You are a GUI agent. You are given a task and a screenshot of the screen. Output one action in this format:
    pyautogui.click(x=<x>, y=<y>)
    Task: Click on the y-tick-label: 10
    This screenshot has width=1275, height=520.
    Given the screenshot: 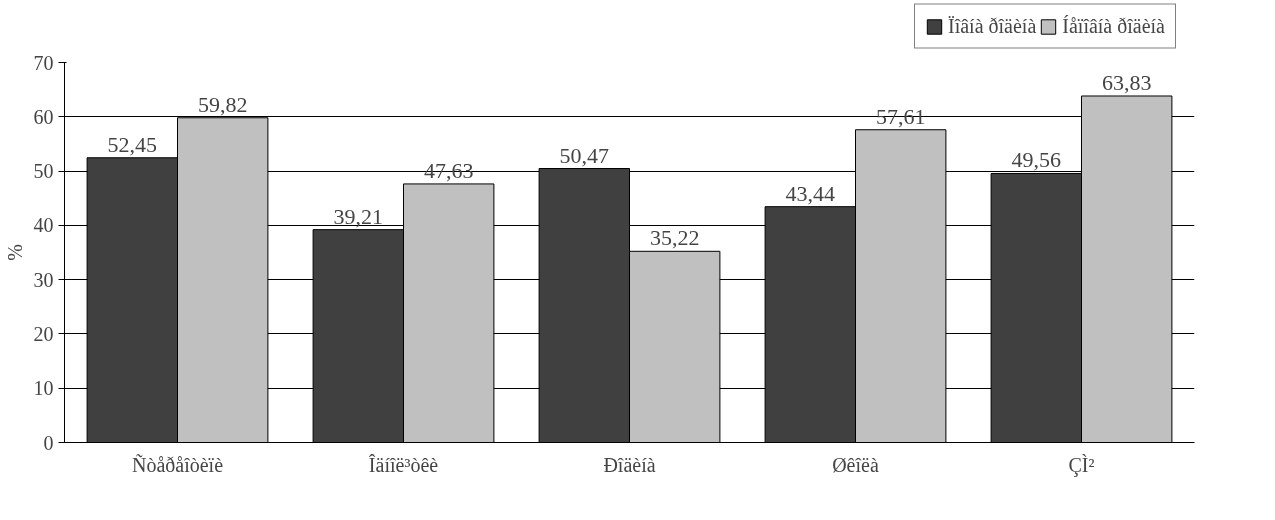 What is the action you would take?
    pyautogui.click(x=43, y=388)
    